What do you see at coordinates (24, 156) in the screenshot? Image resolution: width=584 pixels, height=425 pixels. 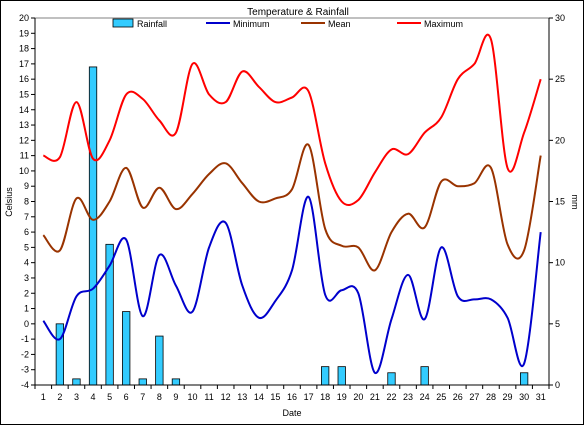 I see `y-left-tick-label: 11` at bounding box center [24, 156].